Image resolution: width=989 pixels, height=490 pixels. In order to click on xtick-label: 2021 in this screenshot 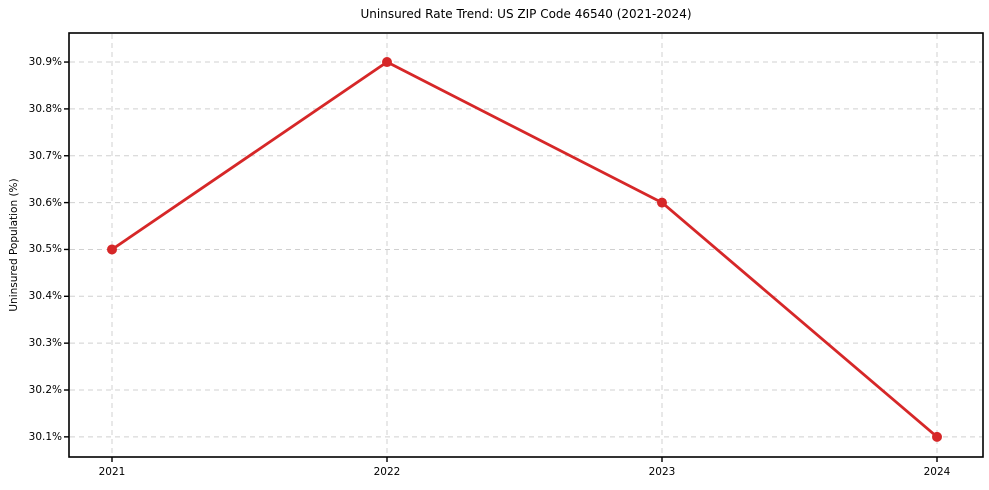, I will do `click(112, 472)`.